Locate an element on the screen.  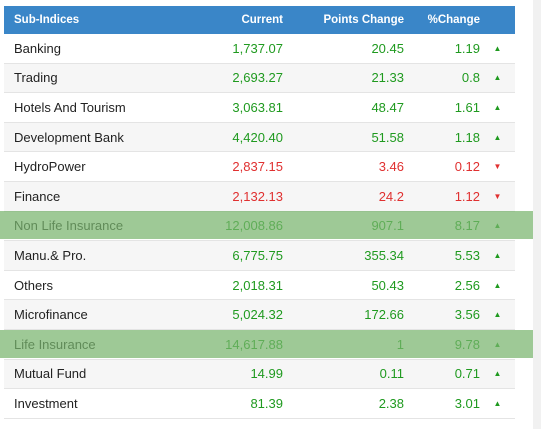
table-row: Manu.& Pro. 6,775.75 355.34 5.53 ▲ is located at coordinates (259, 256).